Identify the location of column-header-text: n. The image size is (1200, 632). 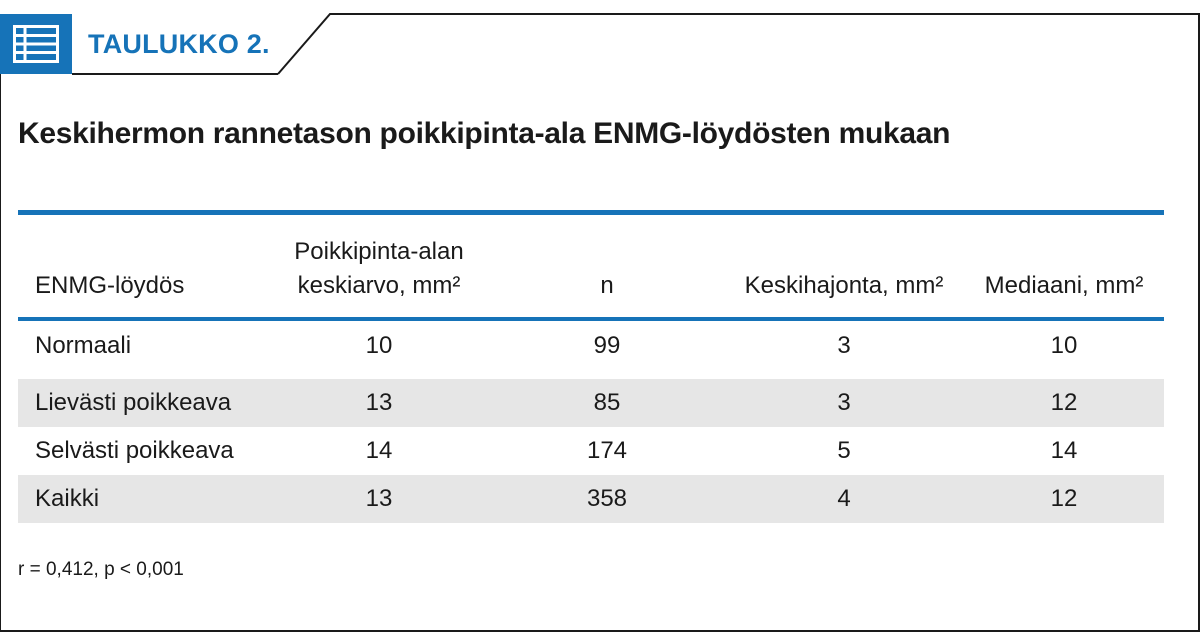
(607, 285).